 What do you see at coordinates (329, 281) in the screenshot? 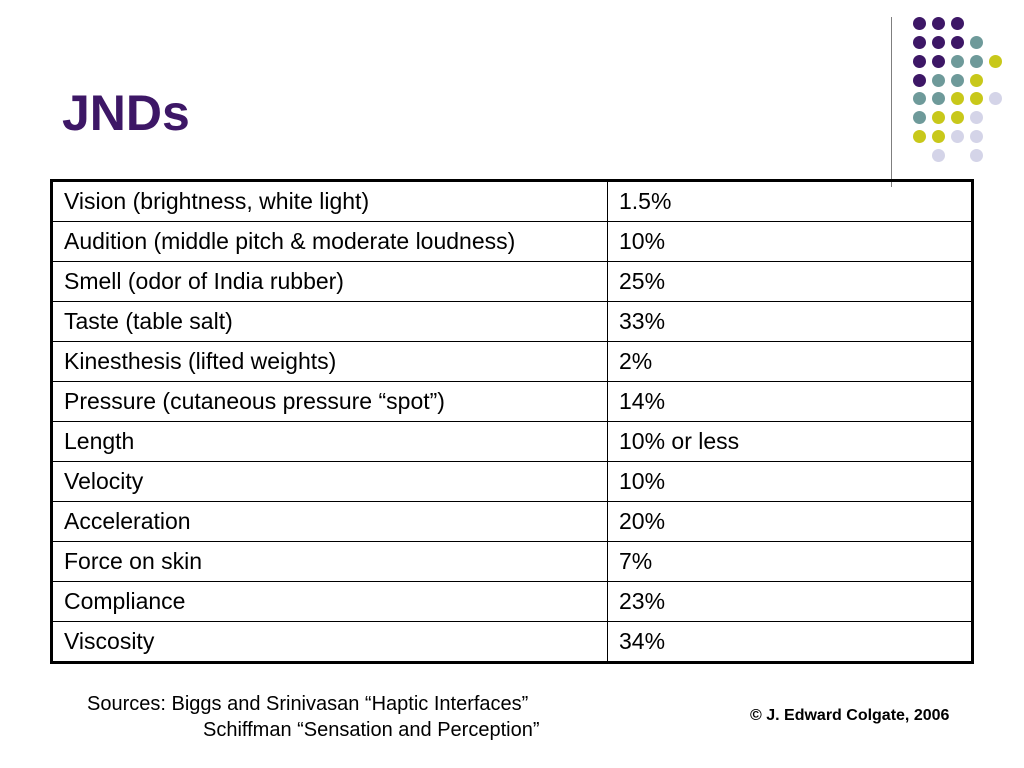
I see `row-label: Smell (odor of India rubber)` at bounding box center [329, 281].